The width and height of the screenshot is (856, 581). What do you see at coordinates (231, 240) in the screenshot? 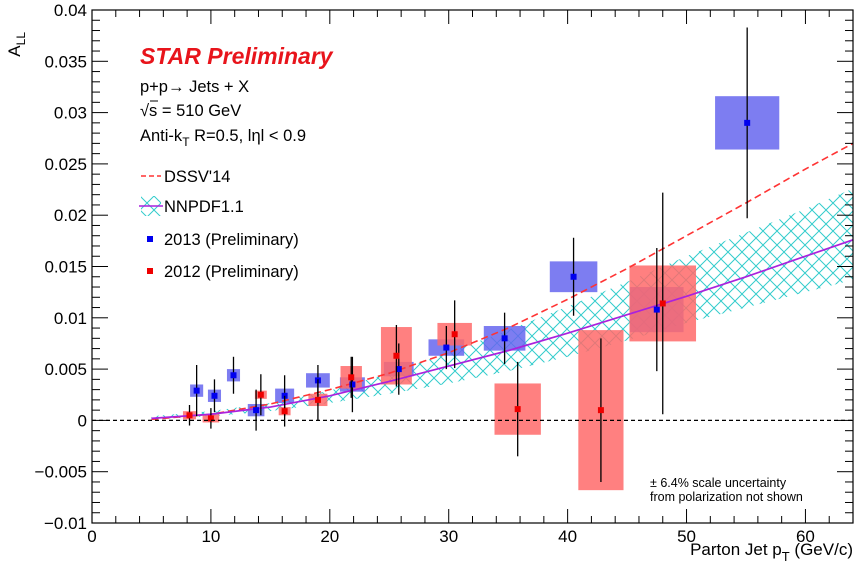
I see `legend-2013-label: 2013 (Preliminary)` at bounding box center [231, 240].